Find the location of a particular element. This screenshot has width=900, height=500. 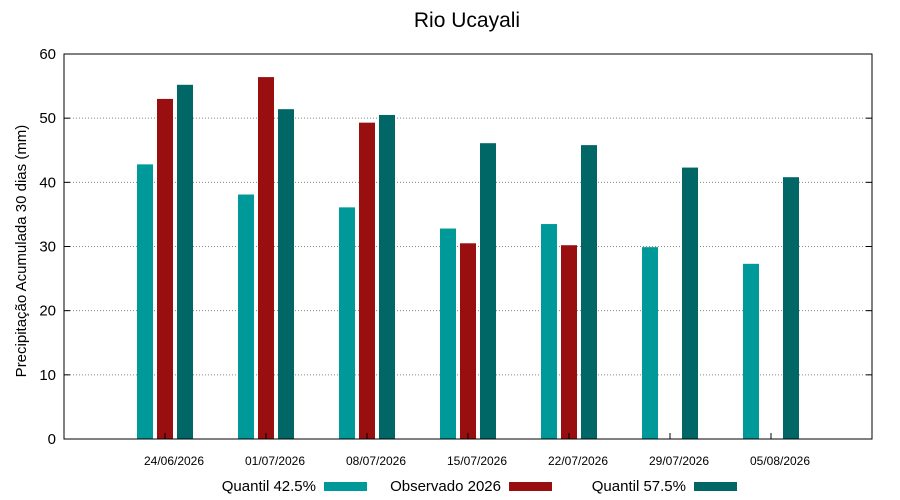

x-tick-label: 01/07/2026 is located at coordinates (275, 461).